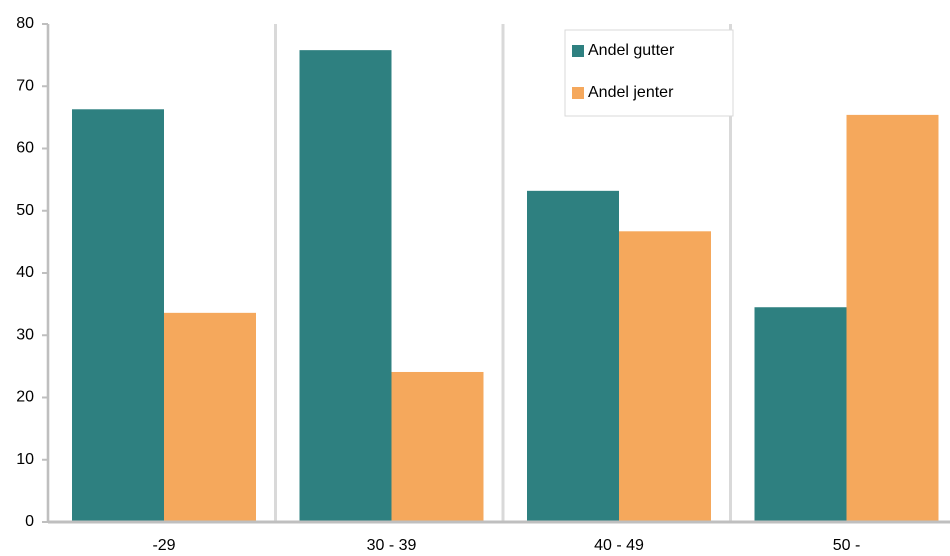 This screenshot has width=950, height=556. I want to click on y-tick-label: 20, so click(25, 397).